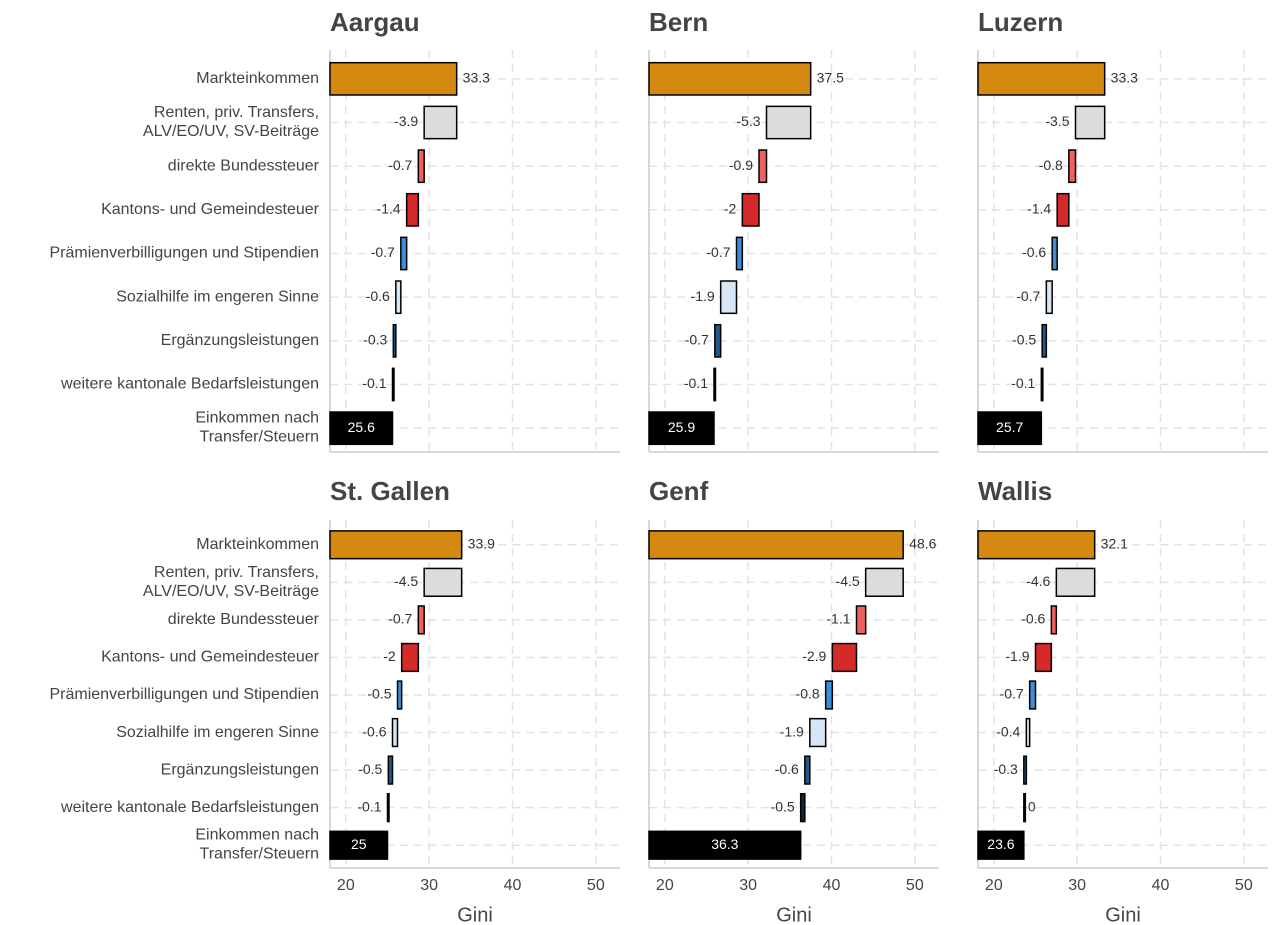  Describe the element at coordinates (1039, 209) in the screenshot. I see `data-label: -1.4` at that location.